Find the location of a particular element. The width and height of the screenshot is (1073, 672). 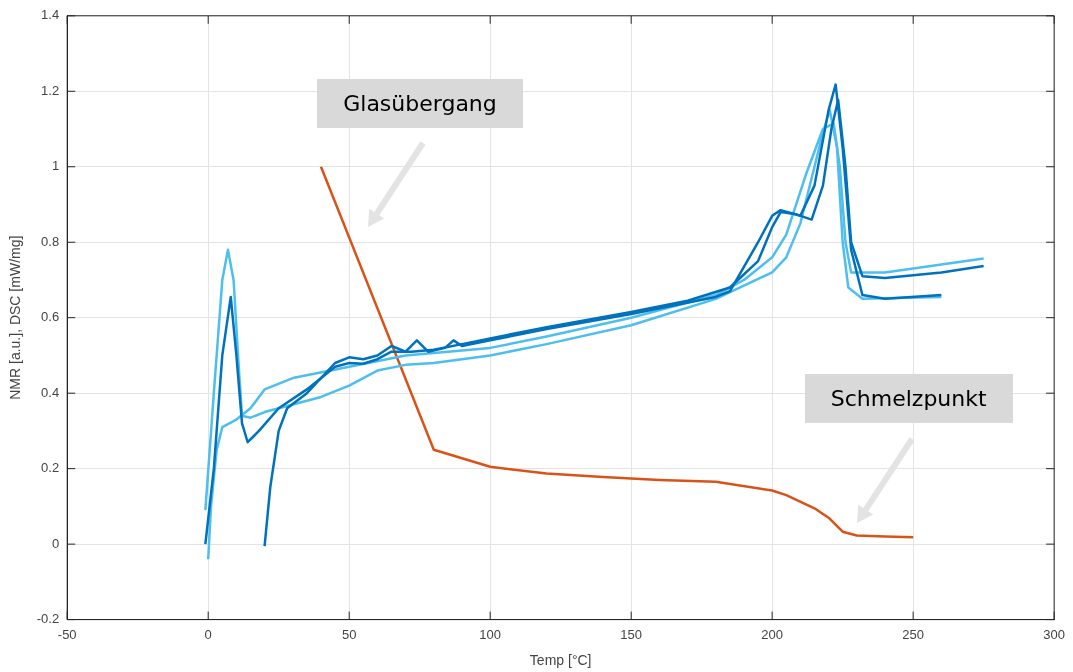

y-tick-label: 1.2 is located at coordinates (50, 90).